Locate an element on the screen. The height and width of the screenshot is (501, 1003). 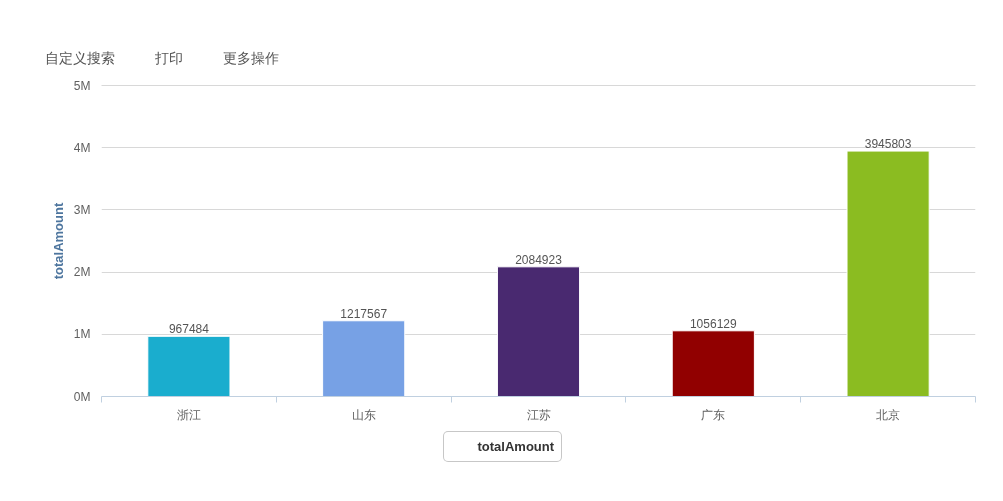
y-tick-label: 1M is located at coordinates (82, 334).